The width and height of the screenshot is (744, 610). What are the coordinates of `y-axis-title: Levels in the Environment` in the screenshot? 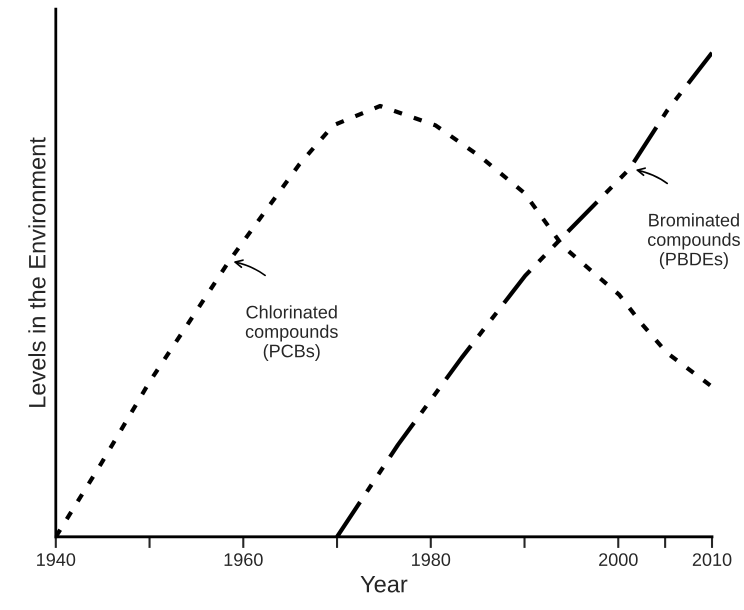 It's located at (37, 272).